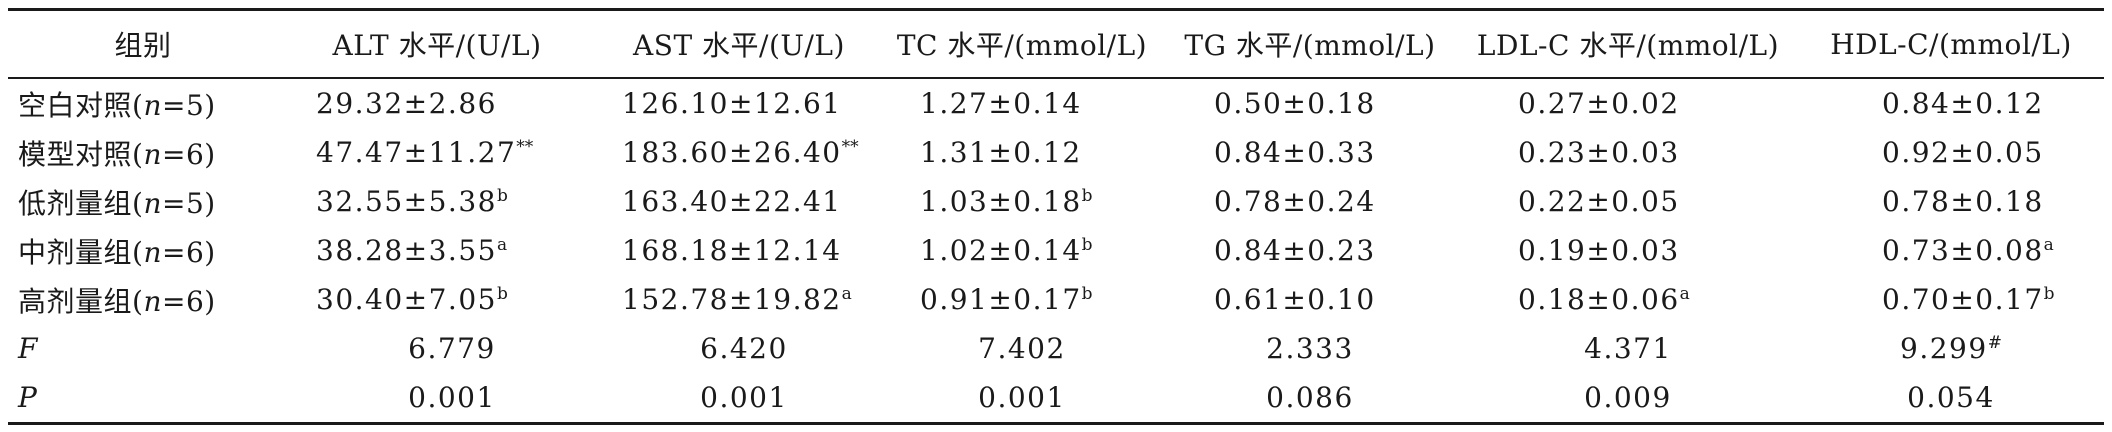 The width and height of the screenshot is (2112, 432). I want to click on cell-value: 0.84±0.12, so click(1963, 103).